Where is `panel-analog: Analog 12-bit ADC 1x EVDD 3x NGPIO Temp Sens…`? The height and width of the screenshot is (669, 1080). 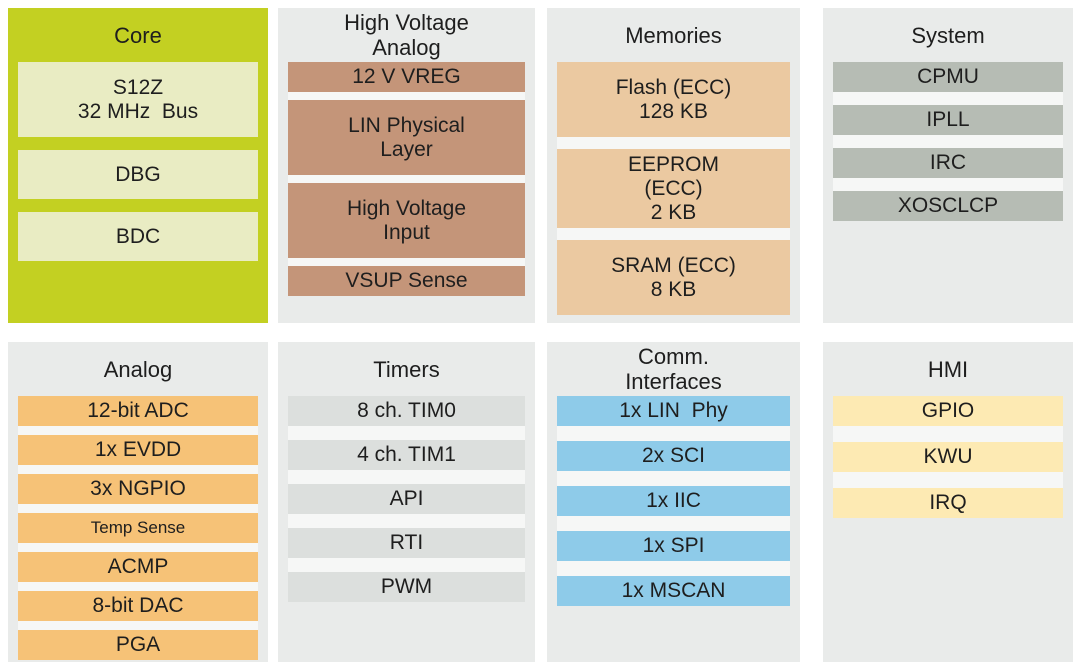 panel-analog: Analog 12-bit ADC 1x EVDD 3x NGPIO Temp Sens… is located at coordinates (138, 502).